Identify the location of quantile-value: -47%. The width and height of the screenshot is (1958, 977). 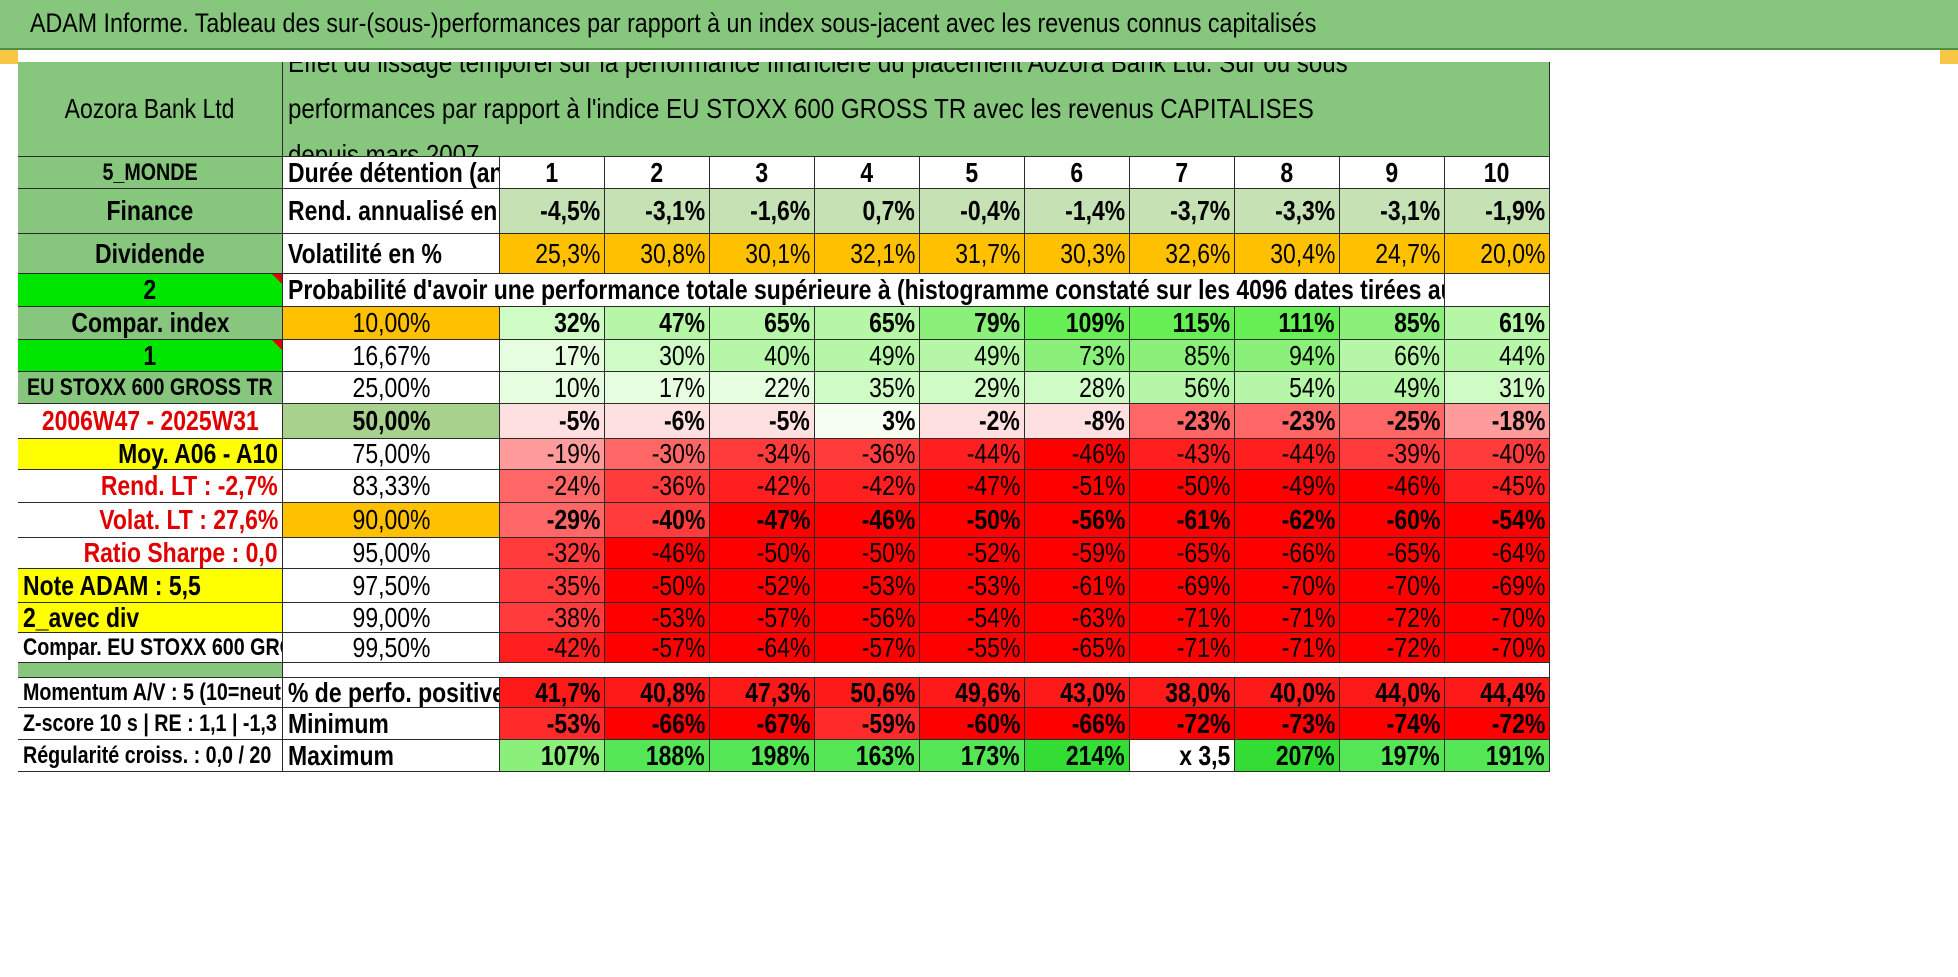
(972, 486).